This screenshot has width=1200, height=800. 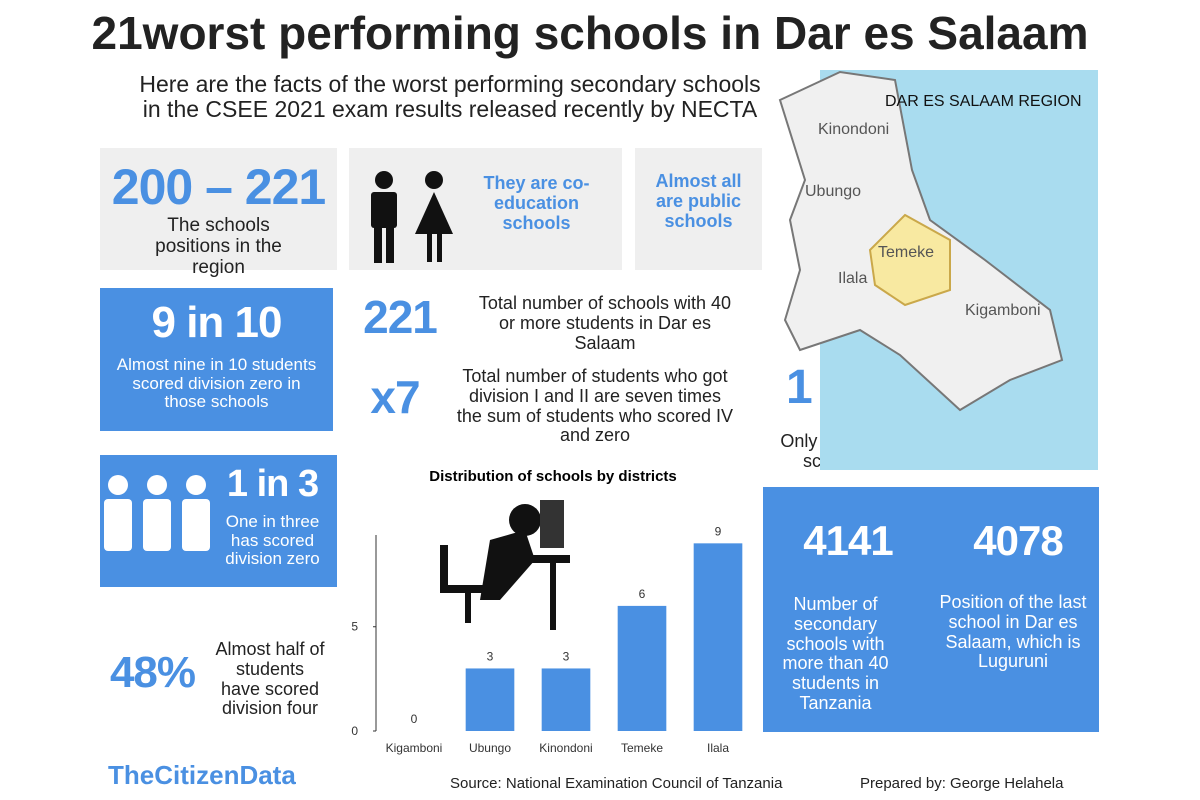 I want to click on x-tick-label: Temeke, so click(x=642, y=748).